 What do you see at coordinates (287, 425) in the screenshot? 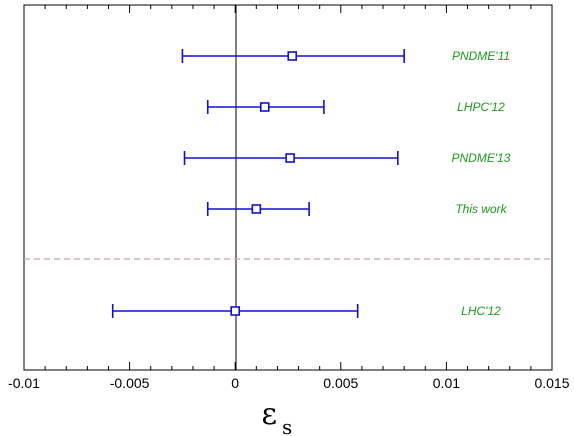
I see `x-axis-label-subscript: s` at bounding box center [287, 425].